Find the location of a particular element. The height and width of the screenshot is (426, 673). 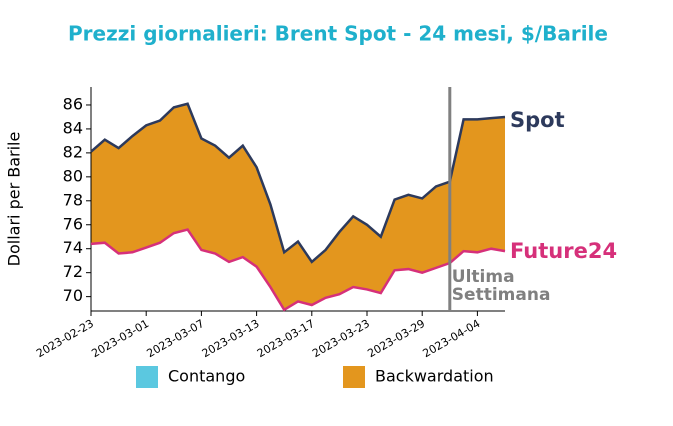

x-tick-label: 2023-03-29 is located at coordinates (396, 338).